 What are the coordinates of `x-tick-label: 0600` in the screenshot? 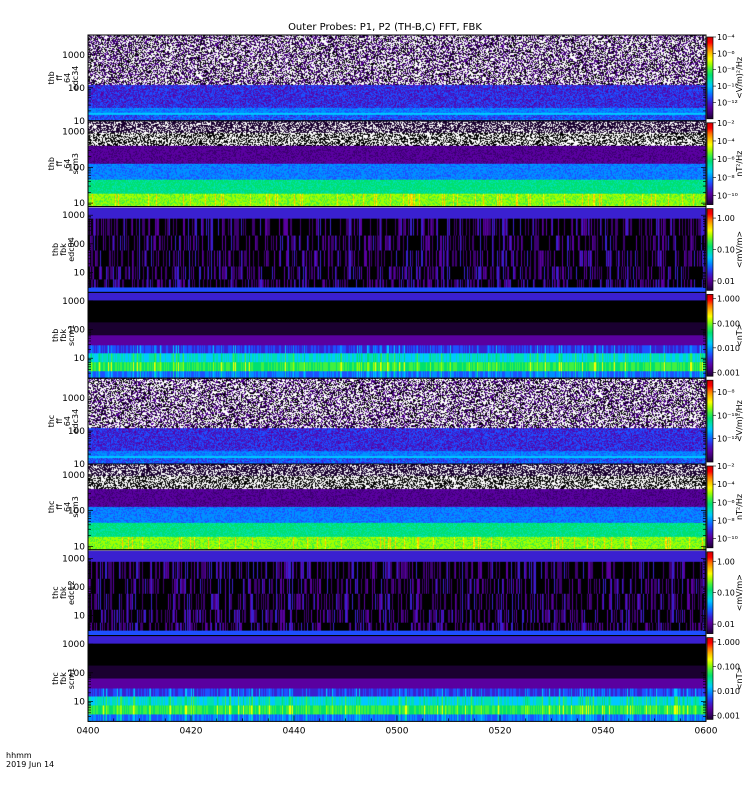 It's located at (706, 731).